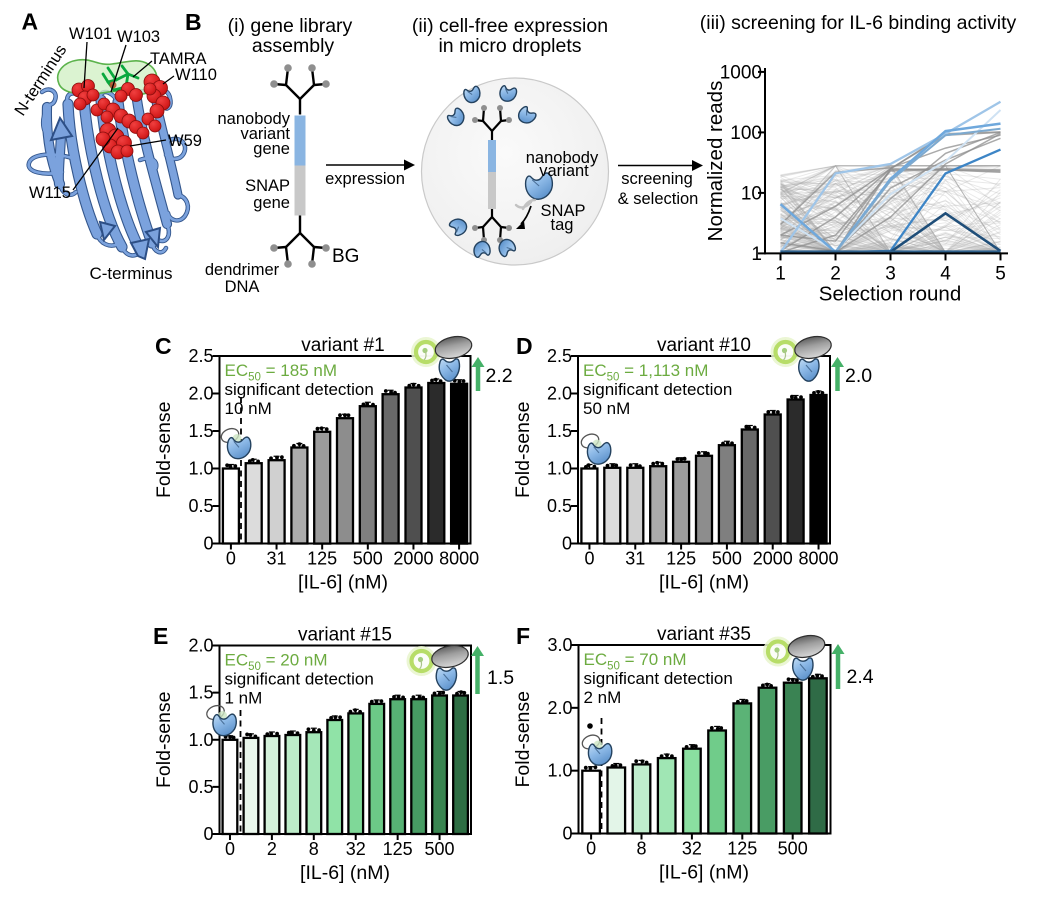  What do you see at coordinates (185, 141) in the screenshot?
I see `svg-text: W59` at bounding box center [185, 141].